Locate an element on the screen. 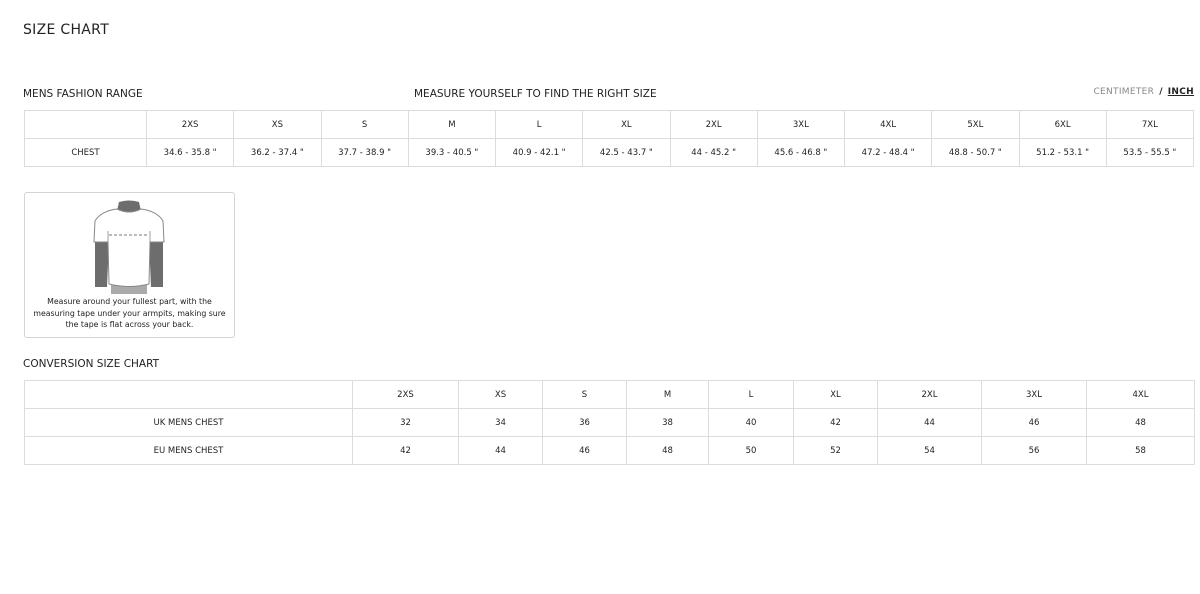 The width and height of the screenshot is (1200, 594). table-row: UK MENS CHEST 32 34 36 38 40 42 44 46 48 is located at coordinates (609, 422).